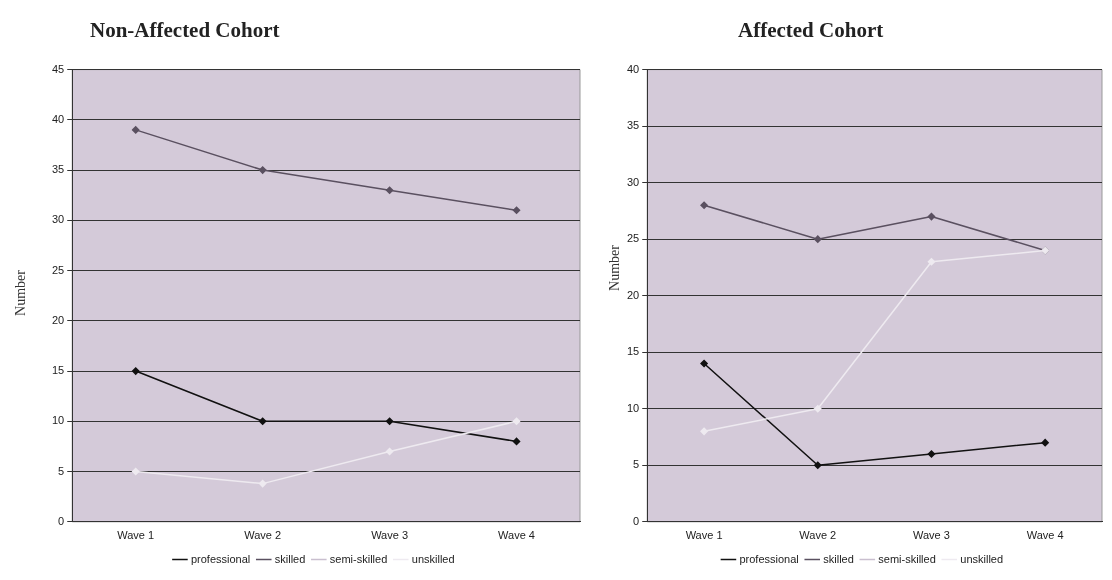 Image resolution: width=1112 pixels, height=580 pixels. Describe the element at coordinates (811, 30) in the screenshot. I see `chart-title: Affected Cohort` at that location.